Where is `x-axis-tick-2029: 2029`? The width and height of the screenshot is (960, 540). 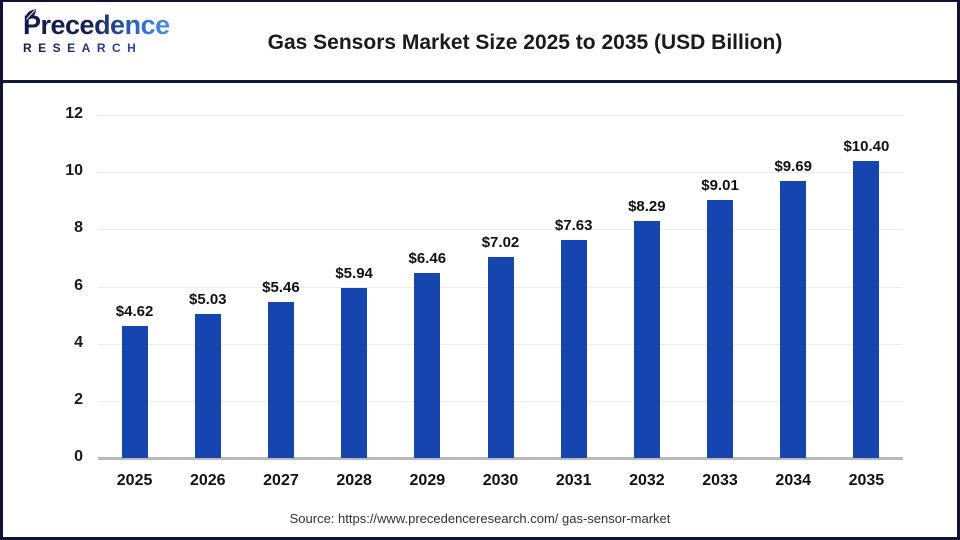
x-axis-tick-2029: 2029 is located at coordinates (427, 480).